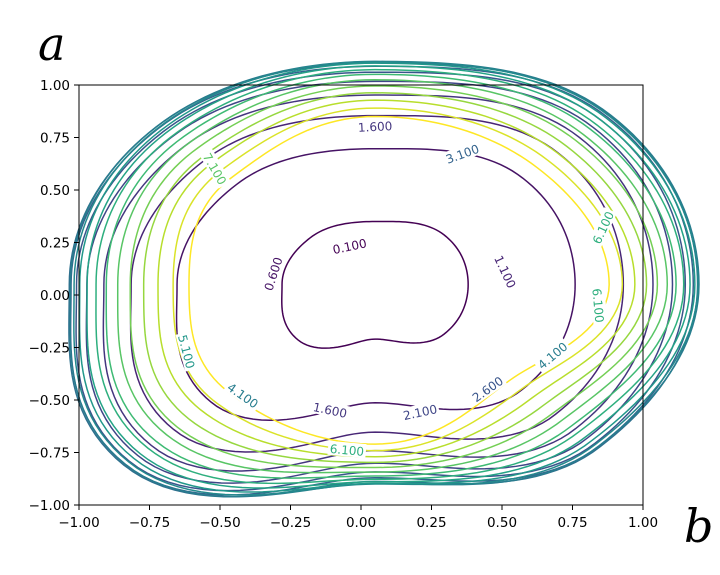 This screenshot has width=720, height=575. I want to click on y-tick-label: −0.50, so click(49, 401).